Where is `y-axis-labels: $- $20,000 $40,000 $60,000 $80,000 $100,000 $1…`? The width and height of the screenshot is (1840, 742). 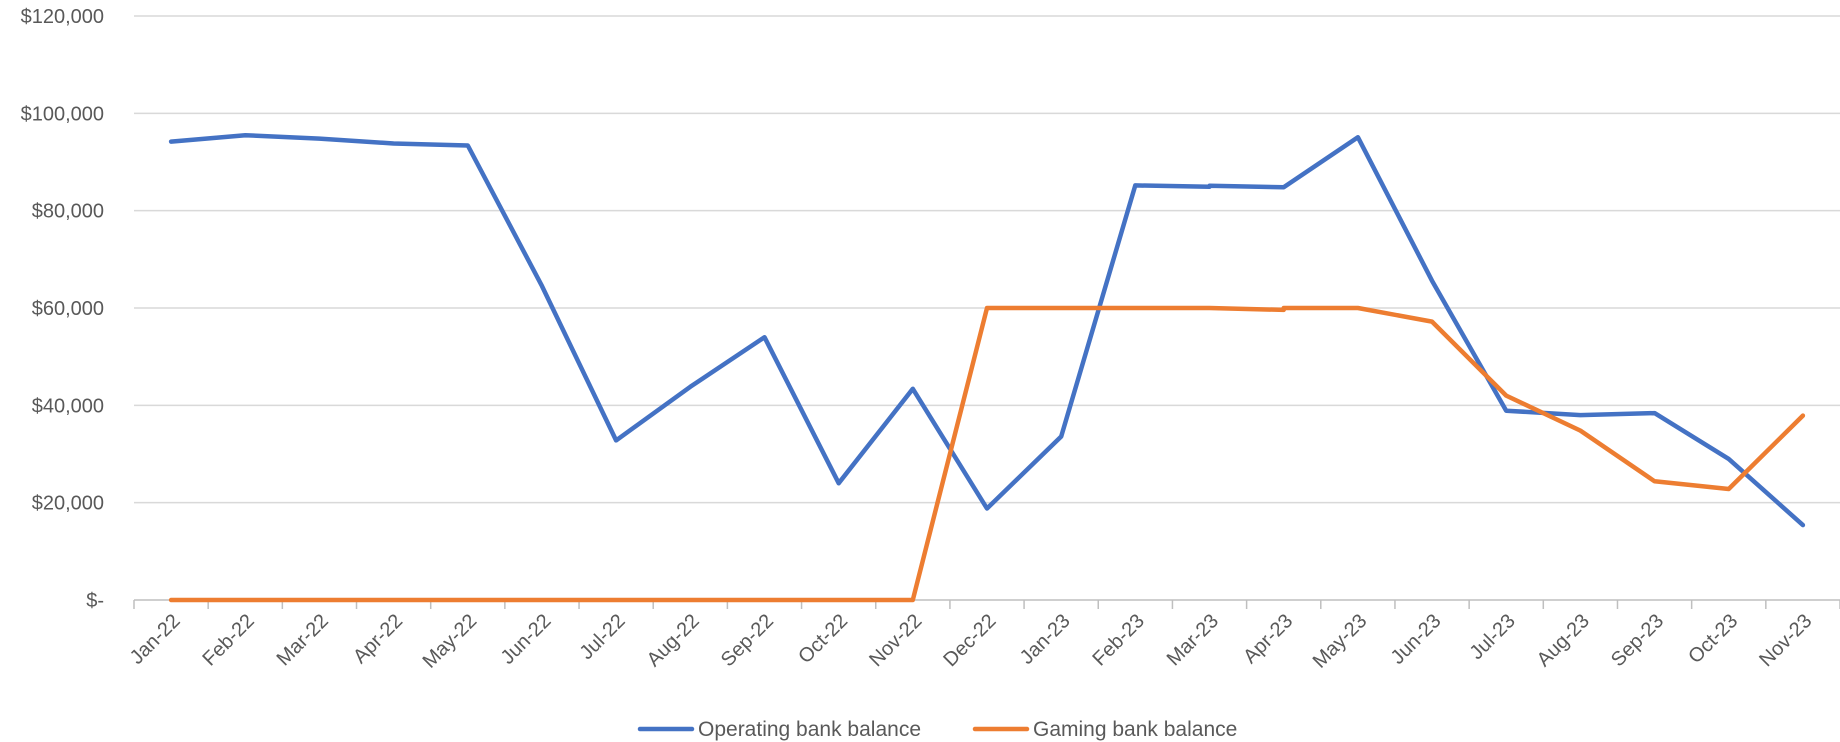 y-axis-labels: $- $20,000 $40,000 $60,000 $80,000 $100,000 $1… is located at coordinates (62, 309).